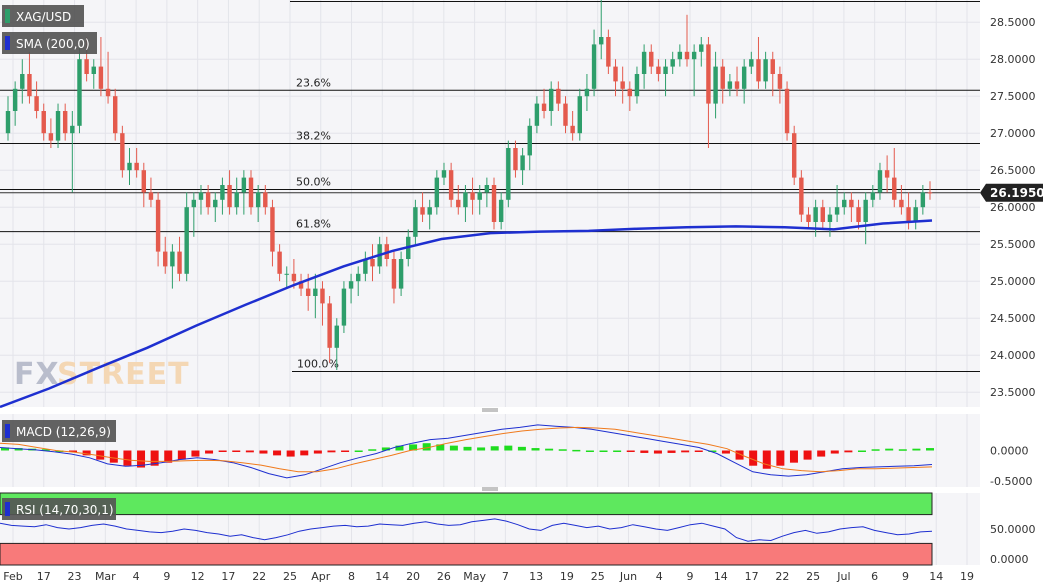  I want to click on rsi-legend: RSI (14,70,30,1), so click(59, 509).